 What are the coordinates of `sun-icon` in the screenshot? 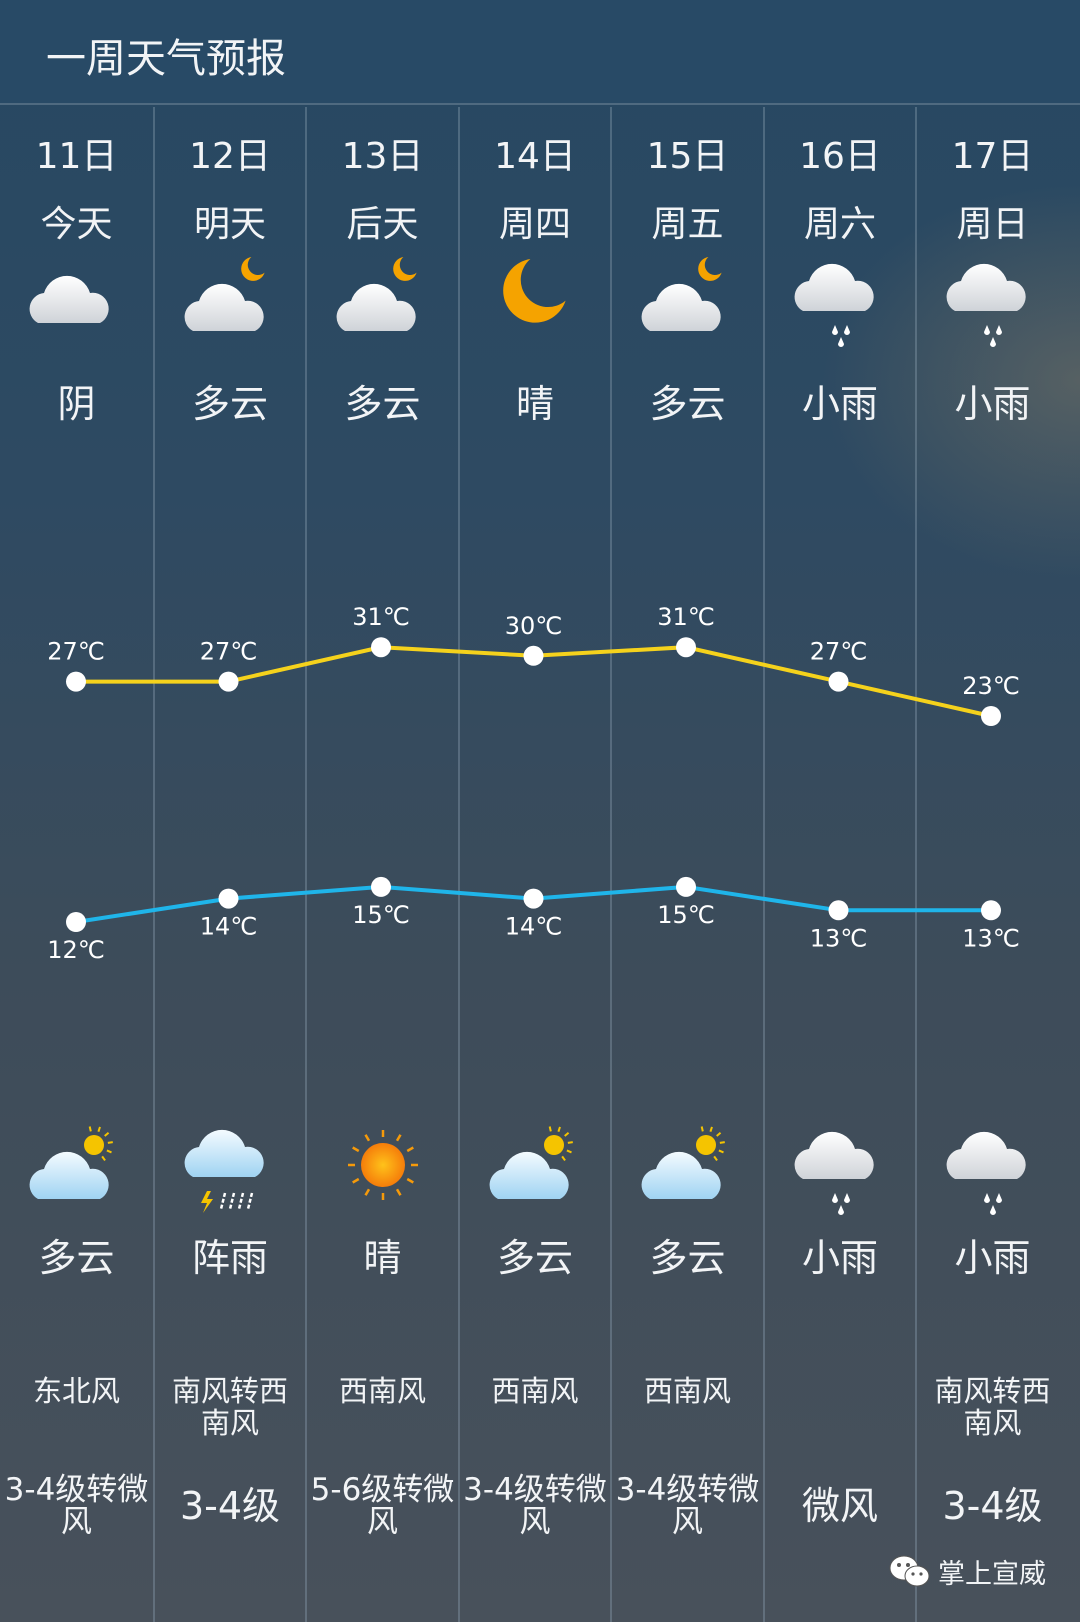 It's located at (383, 1170).